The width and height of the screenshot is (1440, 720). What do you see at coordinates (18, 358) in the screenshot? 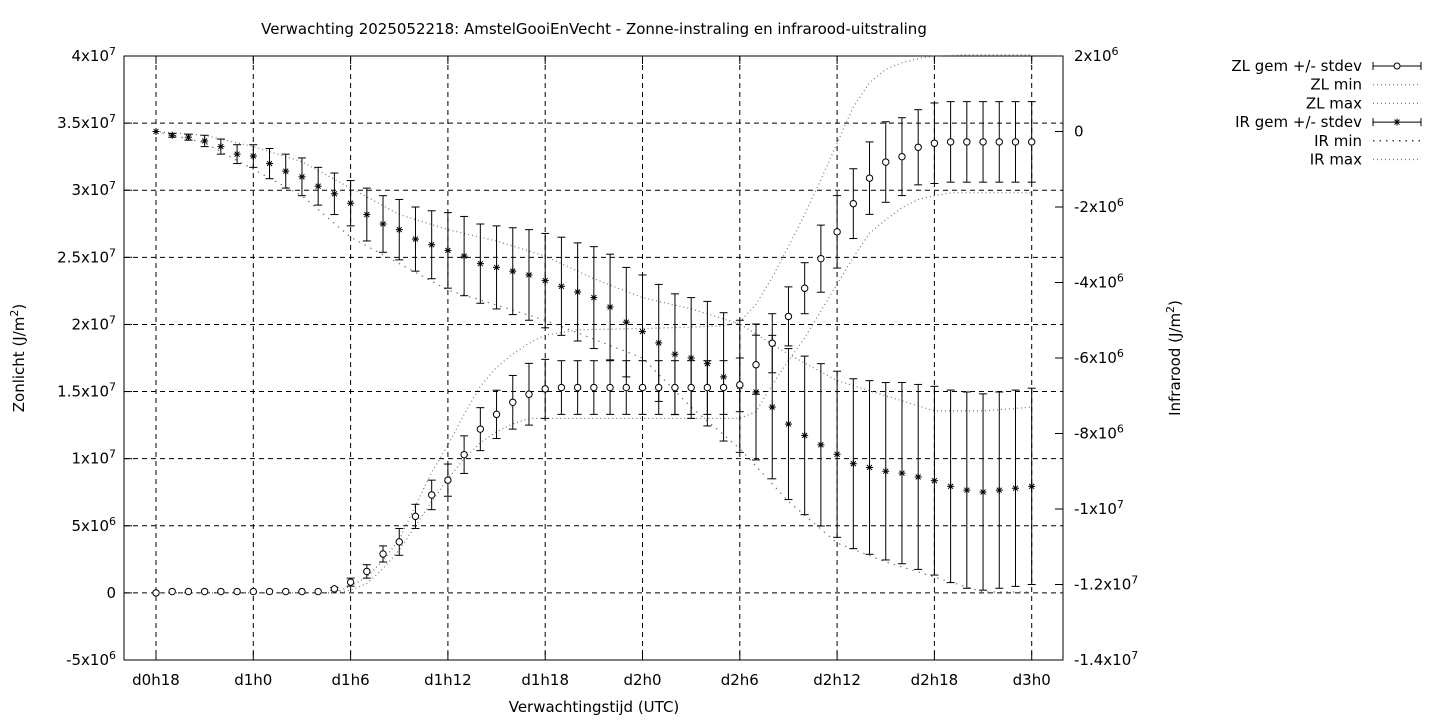
I see `y-axis-label: Zonlicht (J/m2)` at bounding box center [18, 358].